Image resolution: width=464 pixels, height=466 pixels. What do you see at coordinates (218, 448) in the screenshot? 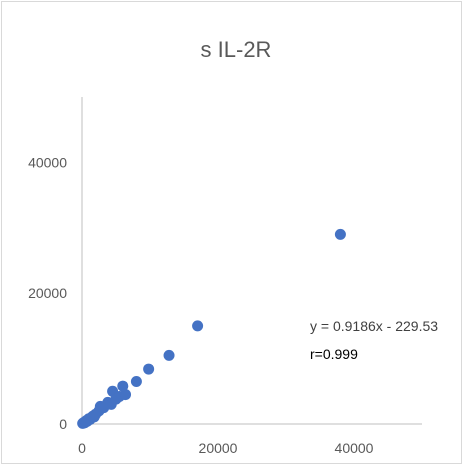
I see `x-tick-label: 20000` at bounding box center [218, 448].